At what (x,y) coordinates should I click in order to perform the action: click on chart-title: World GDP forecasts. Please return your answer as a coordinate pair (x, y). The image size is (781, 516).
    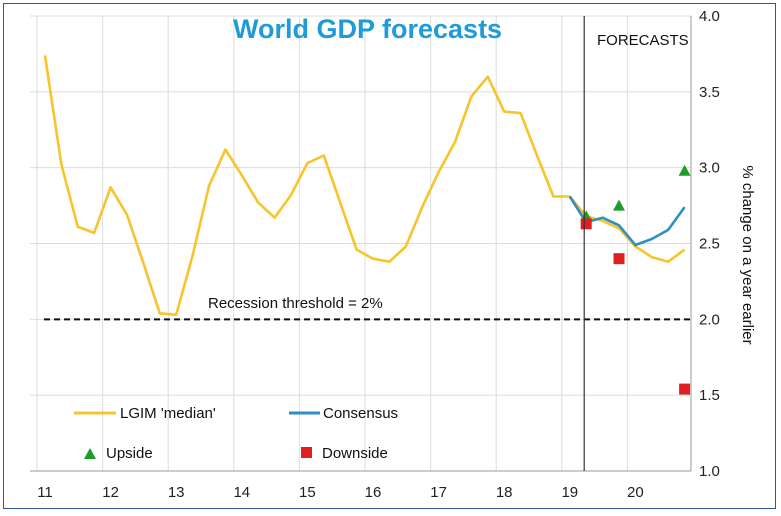
    Looking at the image, I should click on (367, 29).